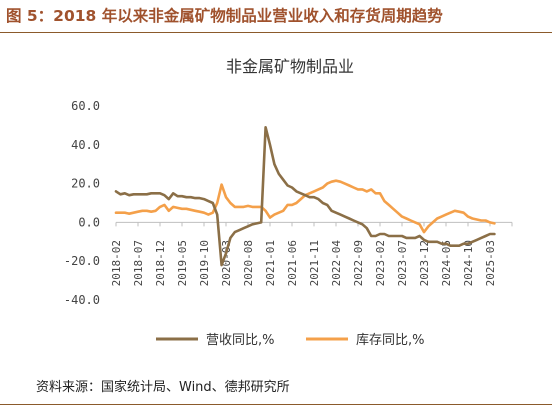 The height and width of the screenshot is (408, 552). What do you see at coordinates (240, 340) in the screenshot?
I see `legend-label: 营收同比,%` at bounding box center [240, 340].